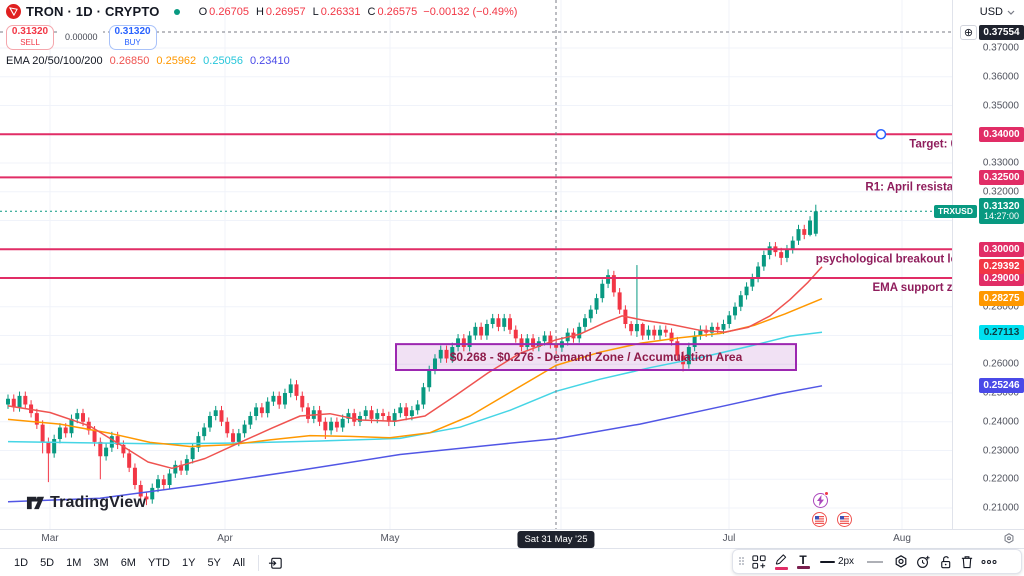  Describe the element at coordinates (945, 562) in the screenshot. I see `lock-button` at that location.